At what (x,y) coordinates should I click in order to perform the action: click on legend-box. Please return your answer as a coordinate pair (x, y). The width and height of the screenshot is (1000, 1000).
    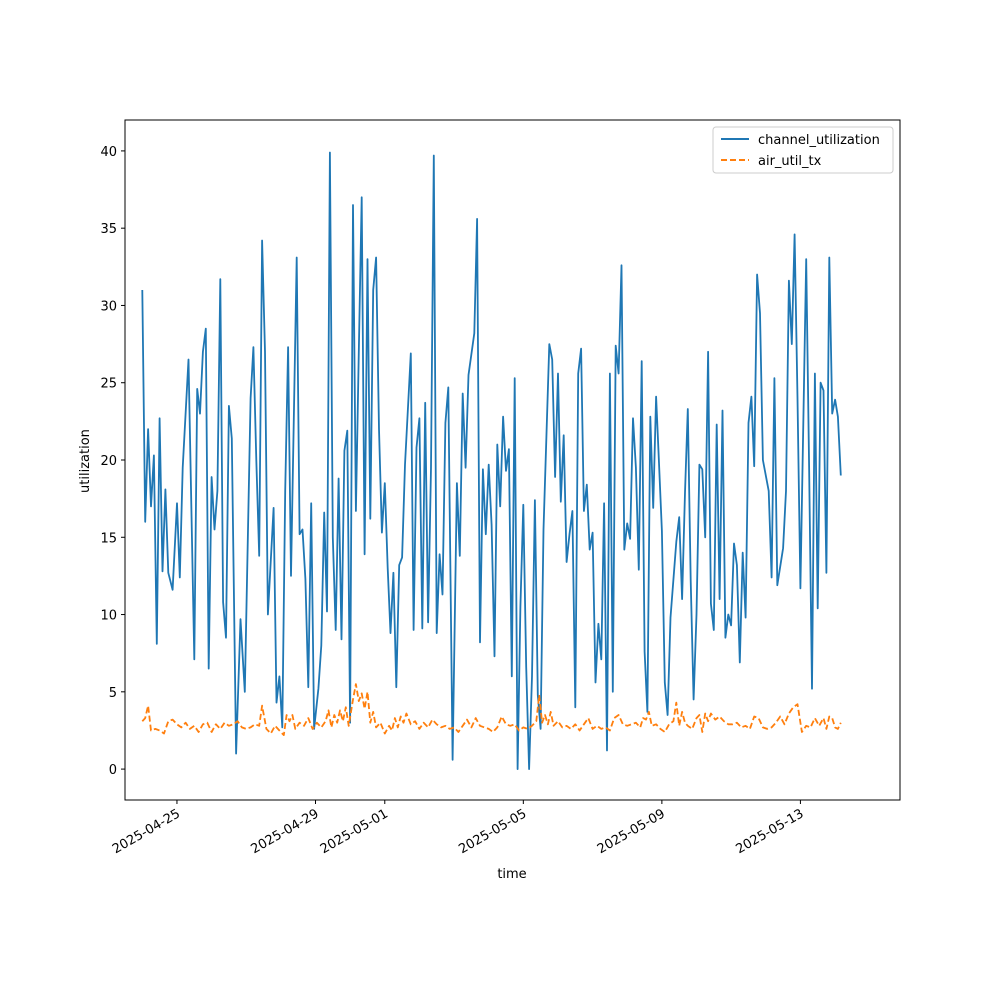
    Looking at the image, I should click on (803, 150).